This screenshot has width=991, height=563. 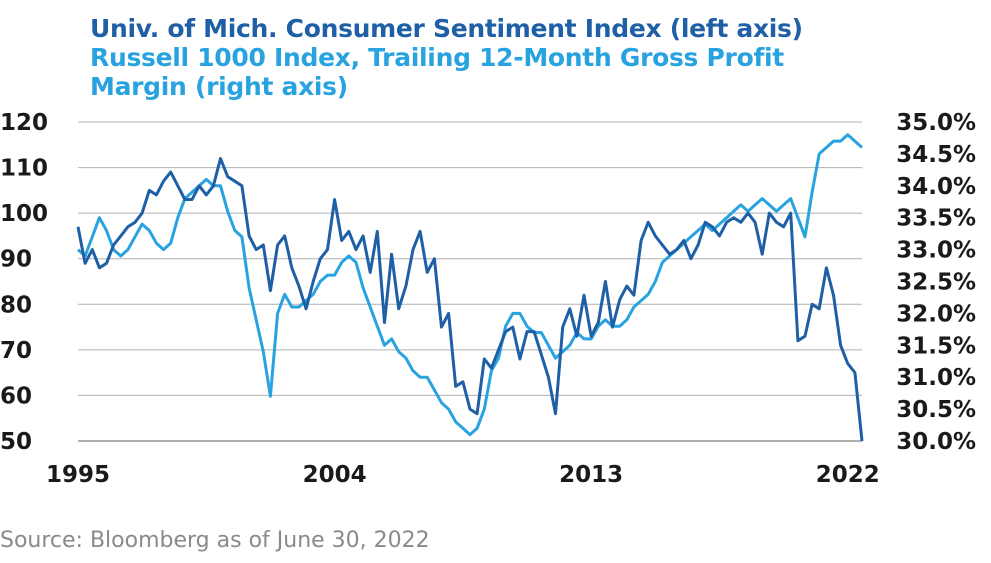 What do you see at coordinates (936, 283) in the screenshot?
I see `y-right-tick-label: 32.5%` at bounding box center [936, 283].